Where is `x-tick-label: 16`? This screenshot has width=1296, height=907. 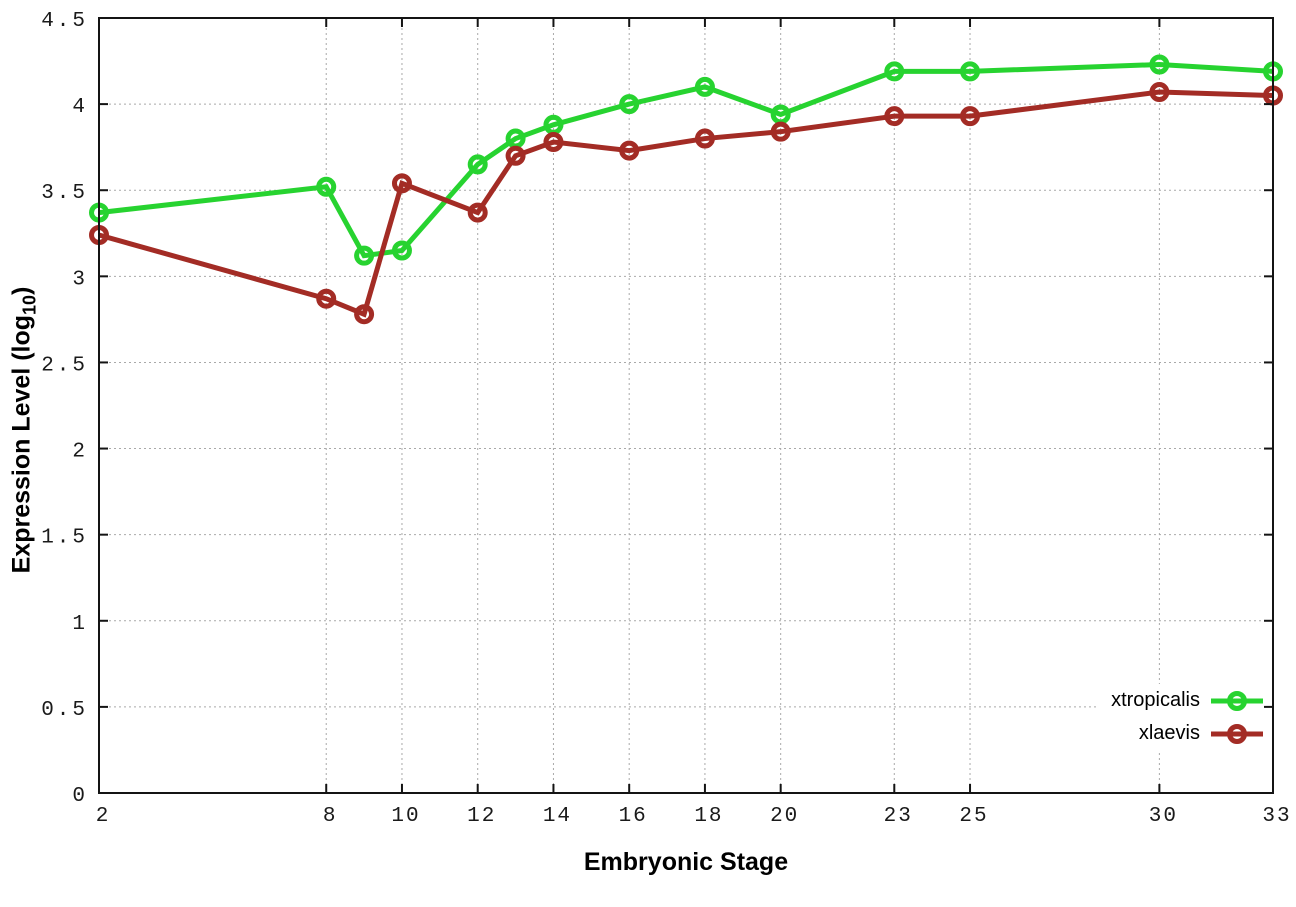 x-tick-label: 16 is located at coordinates (633, 816).